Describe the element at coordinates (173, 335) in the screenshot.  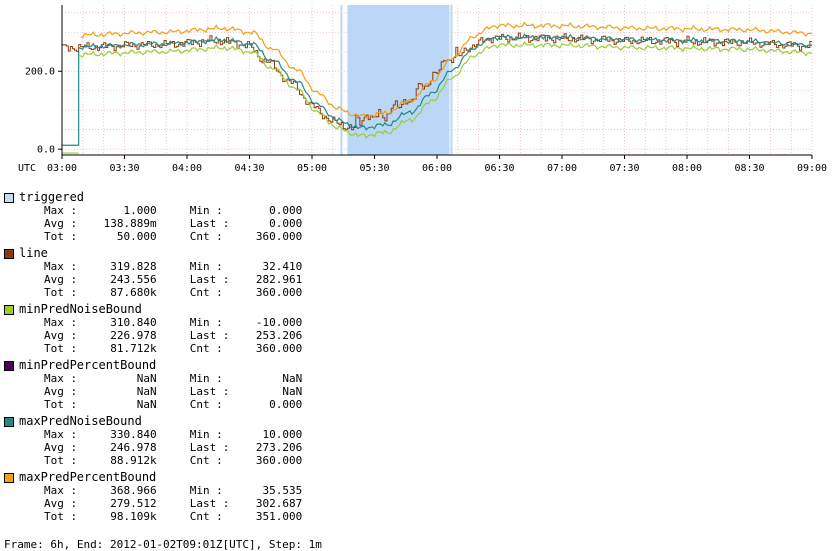
I see `legend-stat-row: Avg : 226.978 Last : 253.206` at that location.